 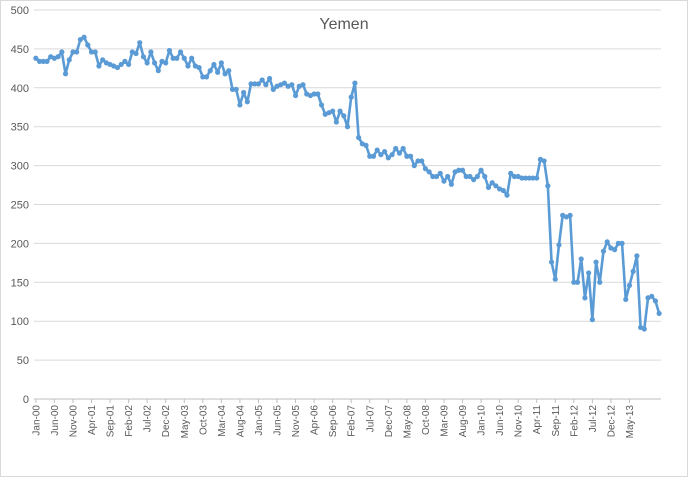 I want to click on x-tick-label: Nov-10, so click(x=519, y=421).